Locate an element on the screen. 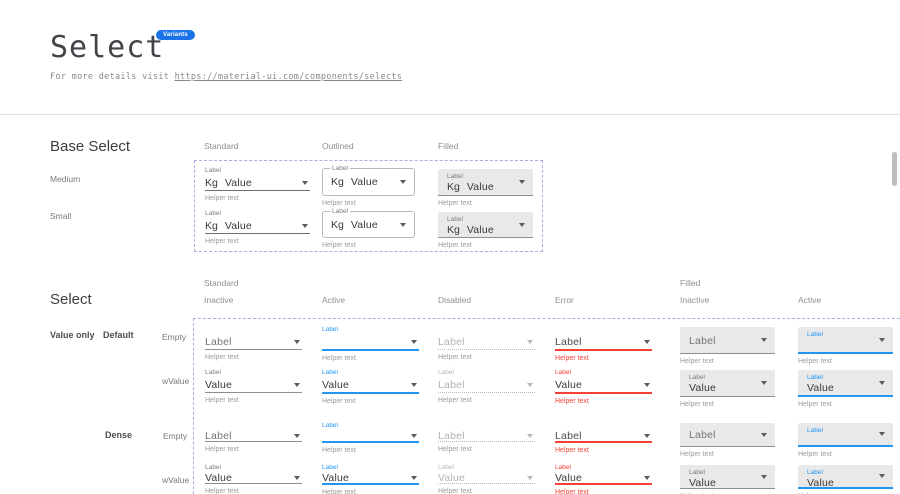  base-select-heading: Base Select is located at coordinates (90, 146).